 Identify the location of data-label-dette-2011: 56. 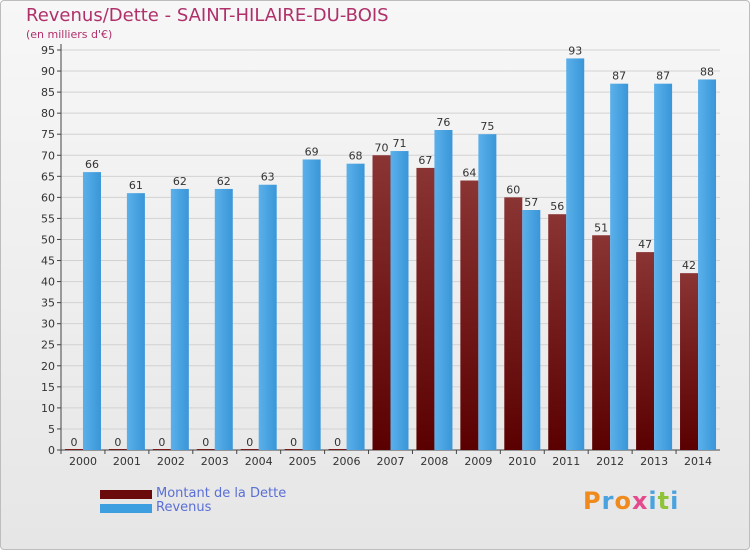
(557, 206).